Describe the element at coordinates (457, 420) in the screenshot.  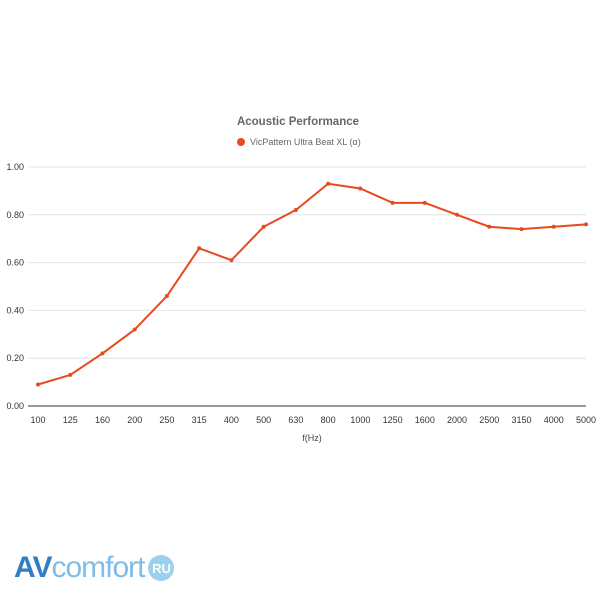
I see `x-tick-label: 2000` at that location.